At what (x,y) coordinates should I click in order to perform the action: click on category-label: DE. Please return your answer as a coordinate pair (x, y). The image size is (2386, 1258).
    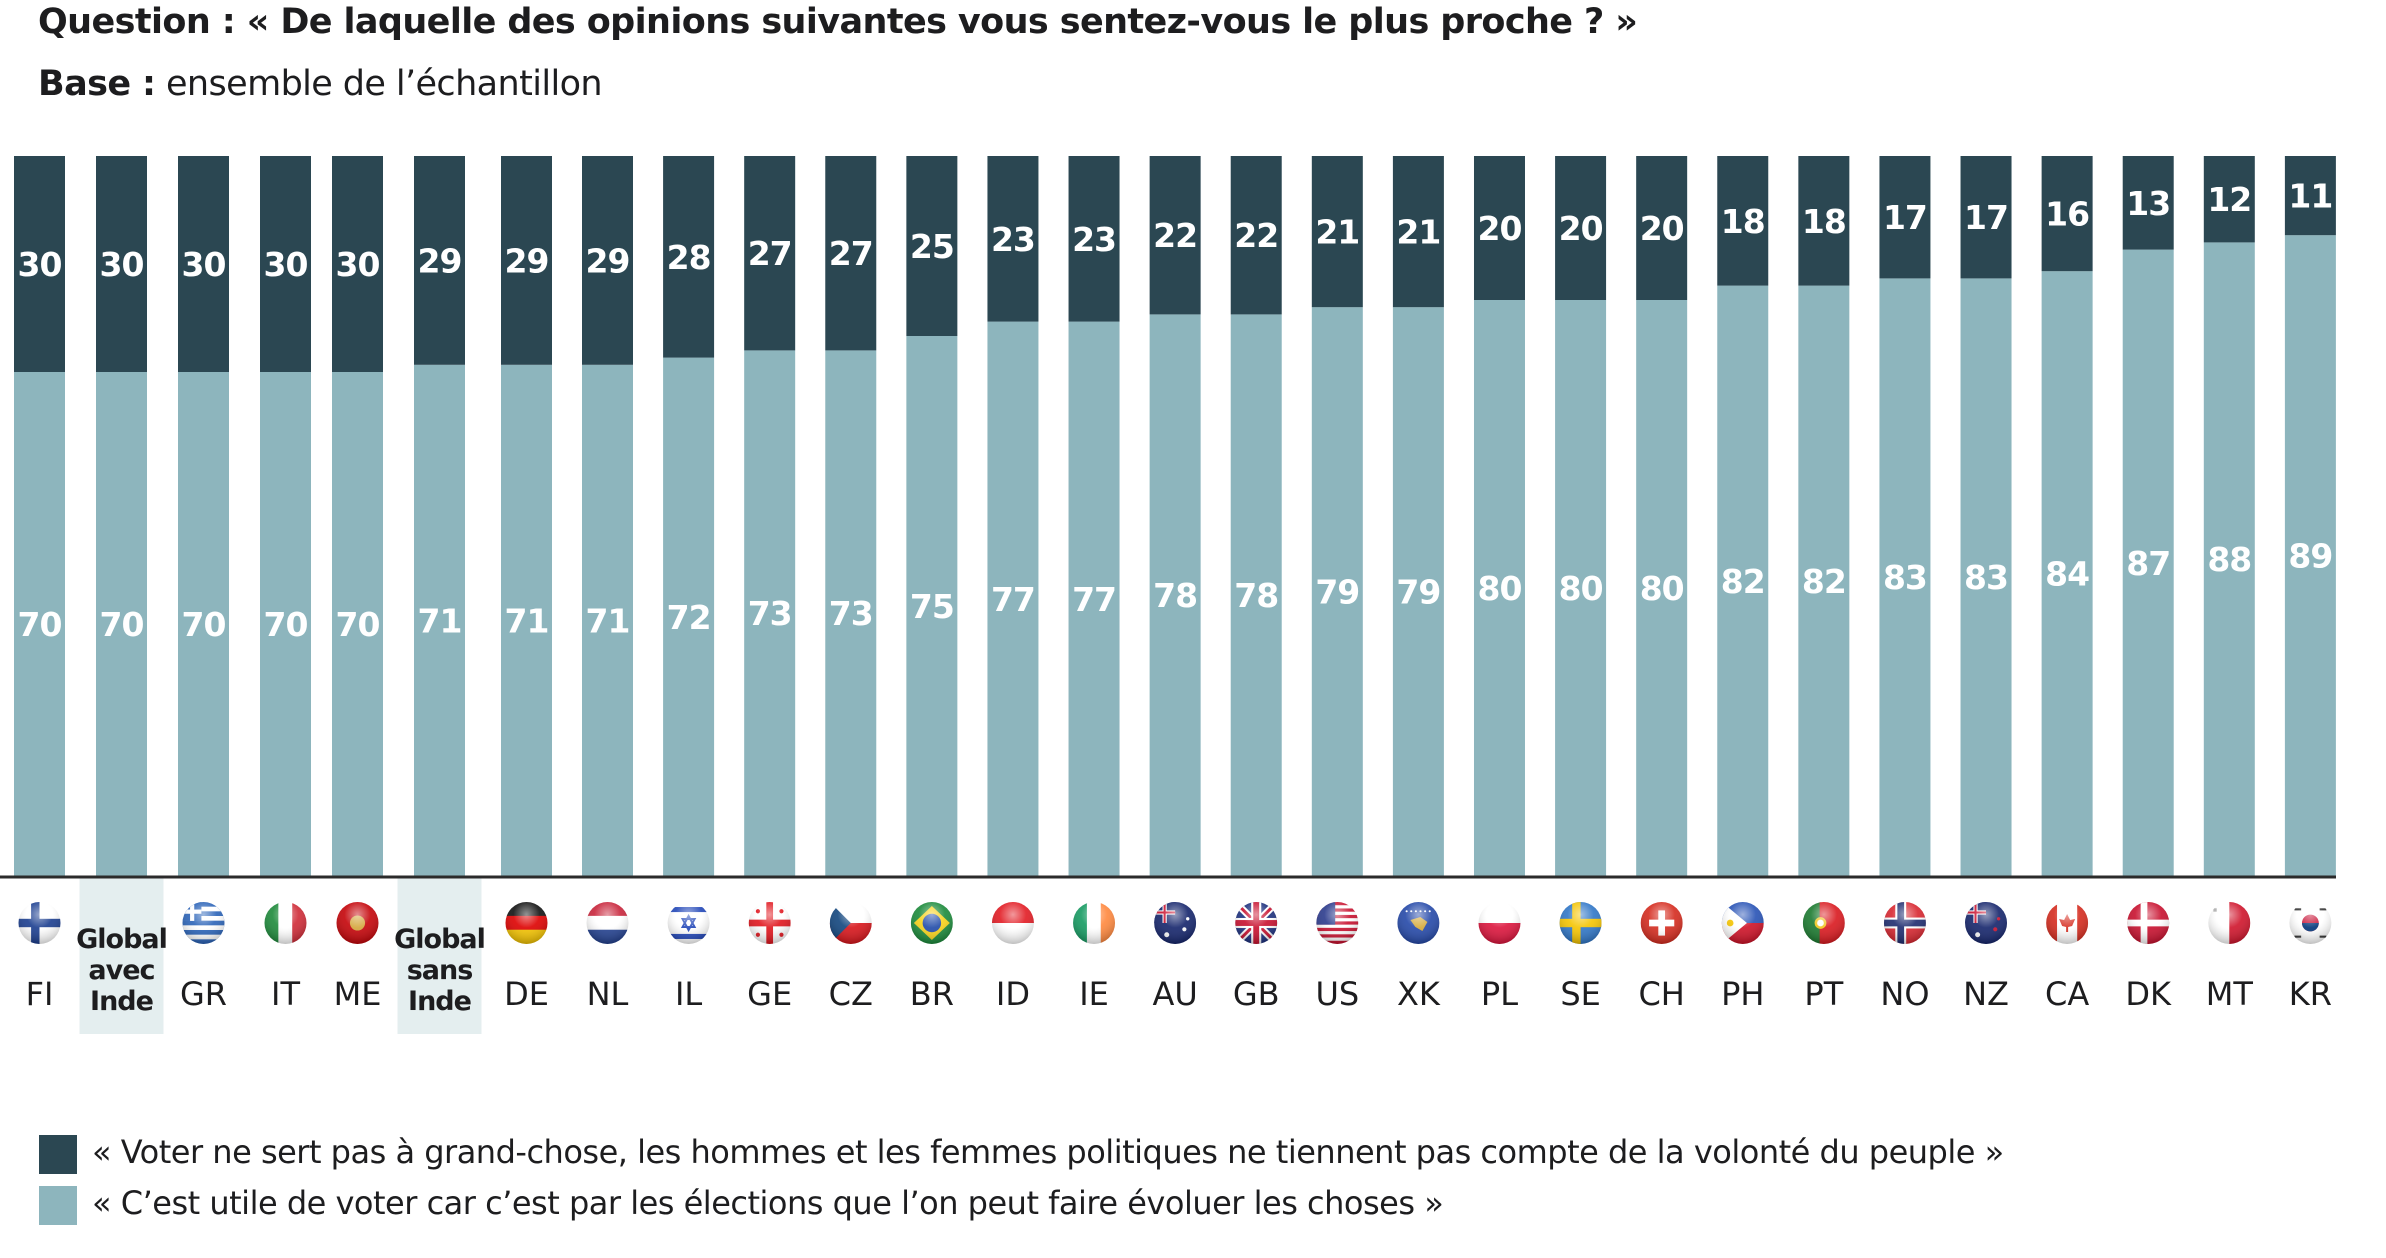
    Looking at the image, I should click on (526, 994).